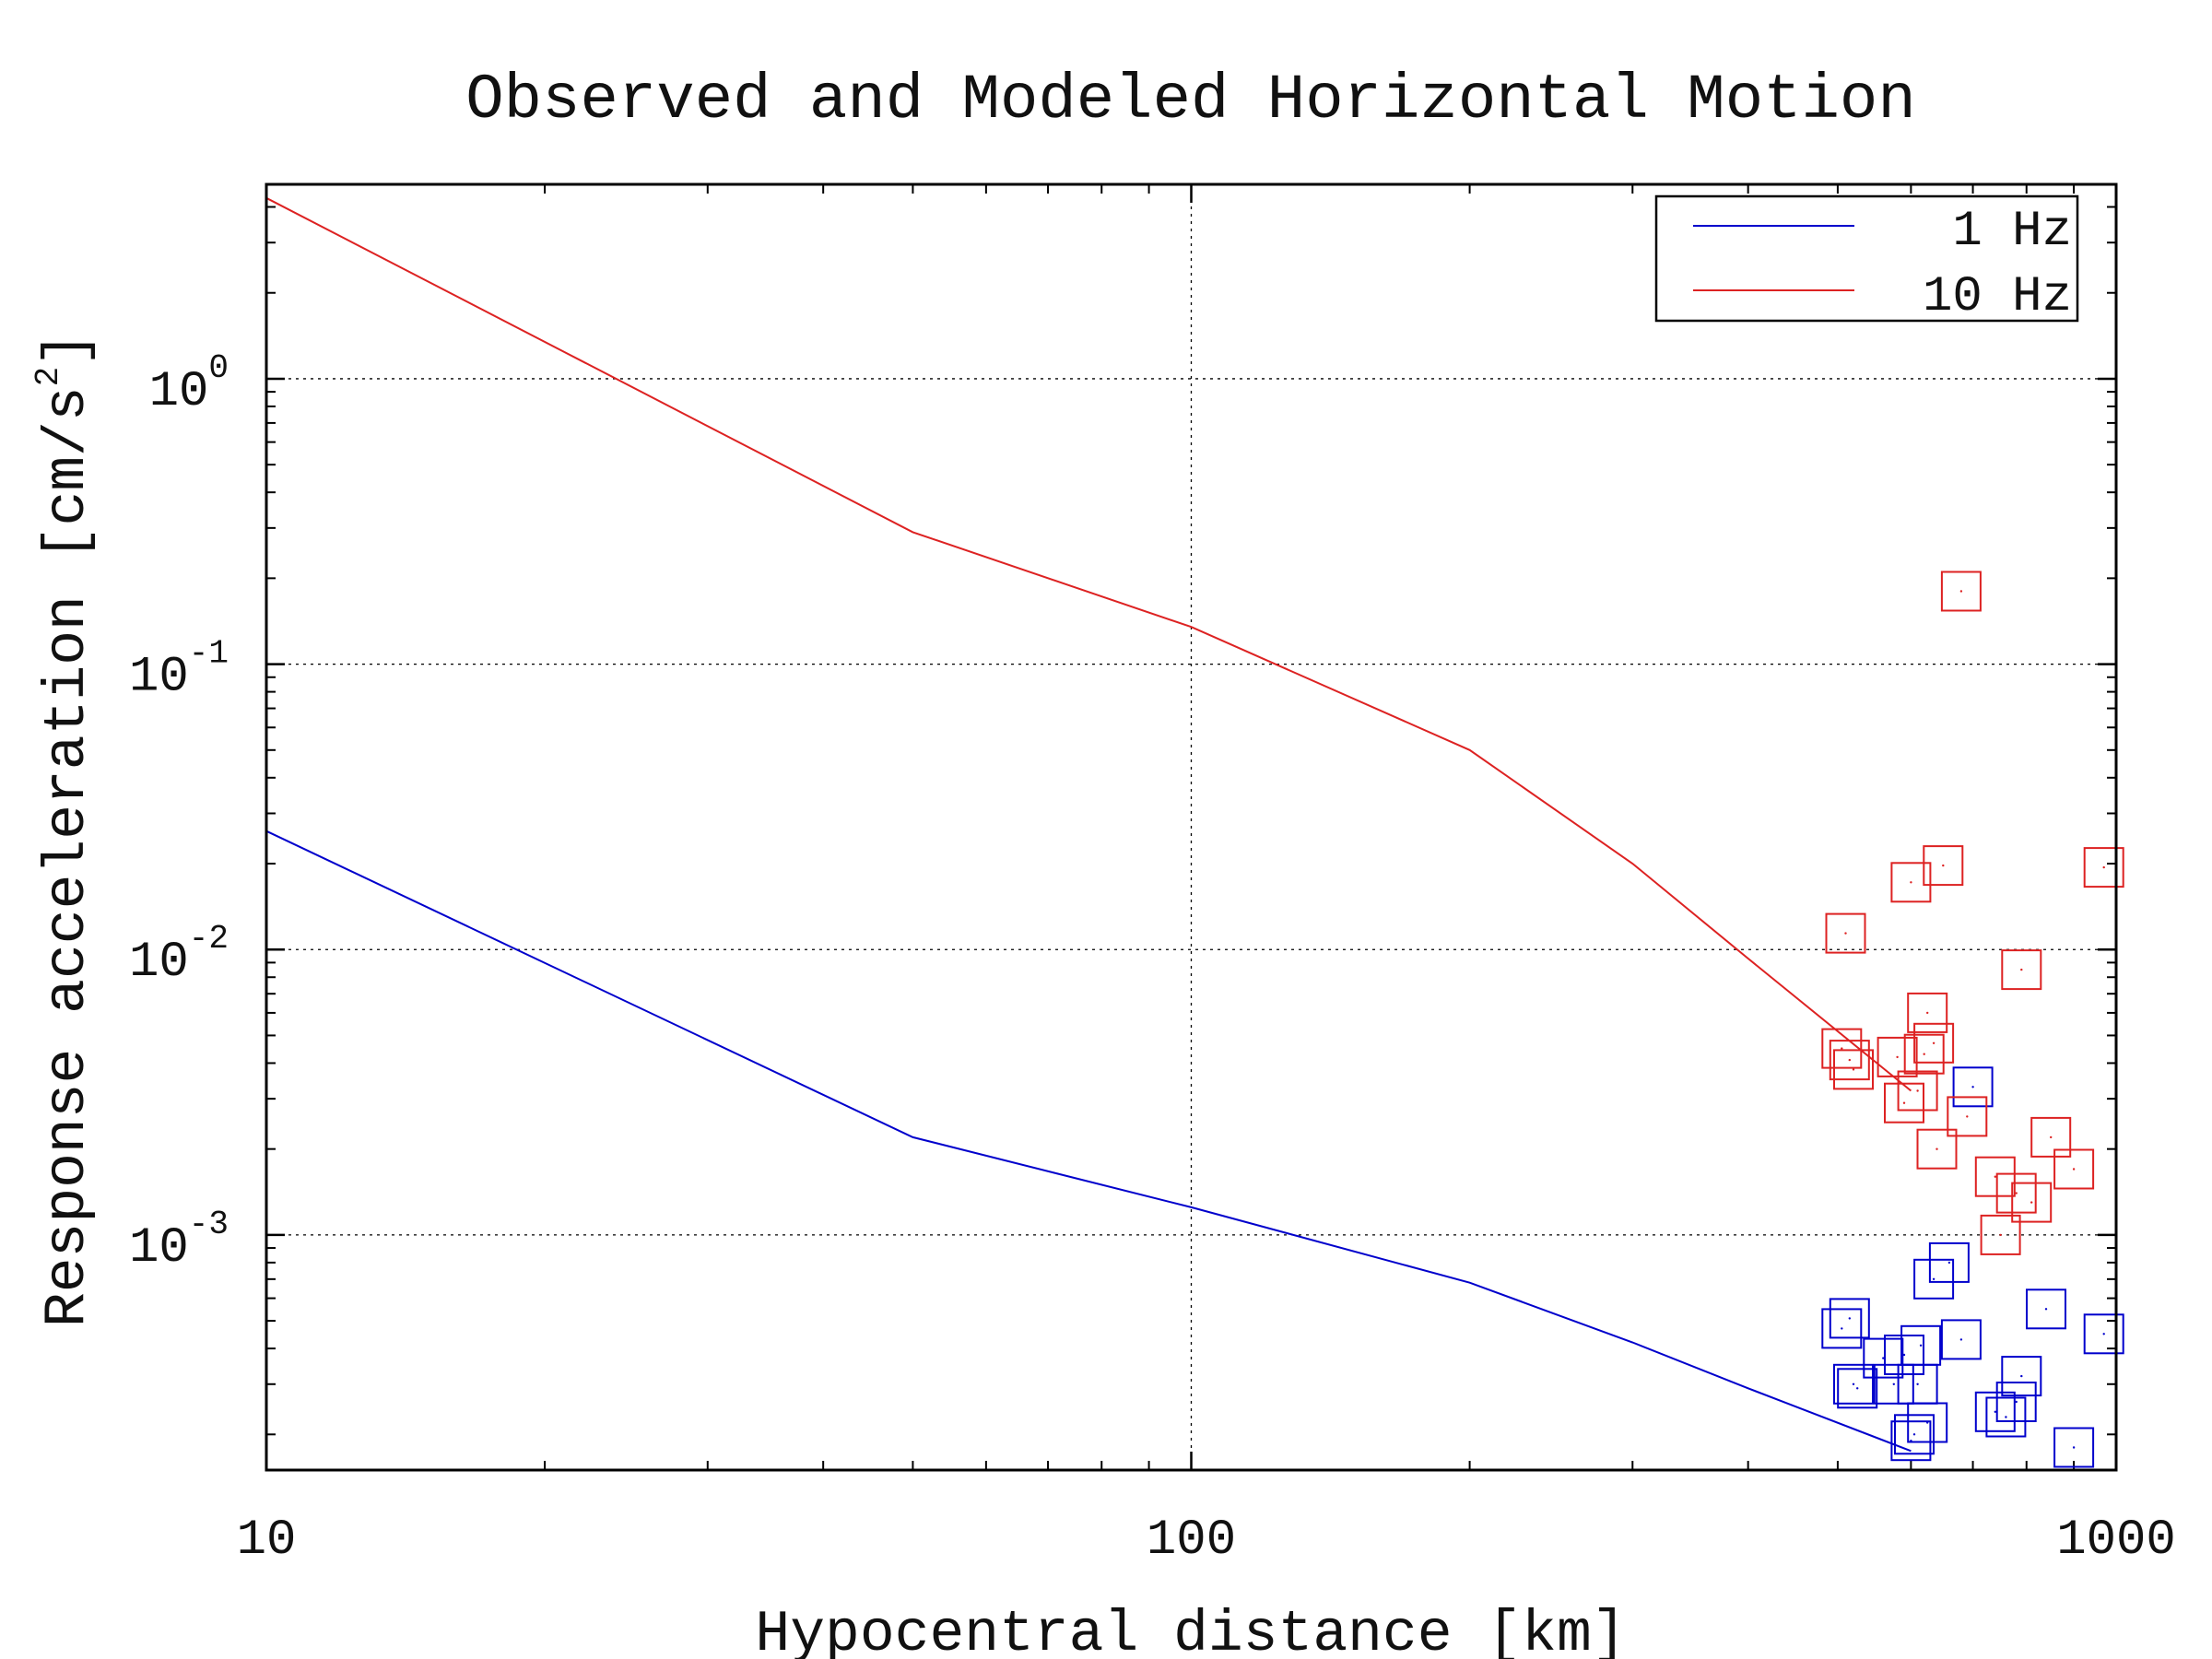 This screenshot has height=1659, width=2212. I want to click on legend-label-1hz: 1 Hz, so click(2012, 232).